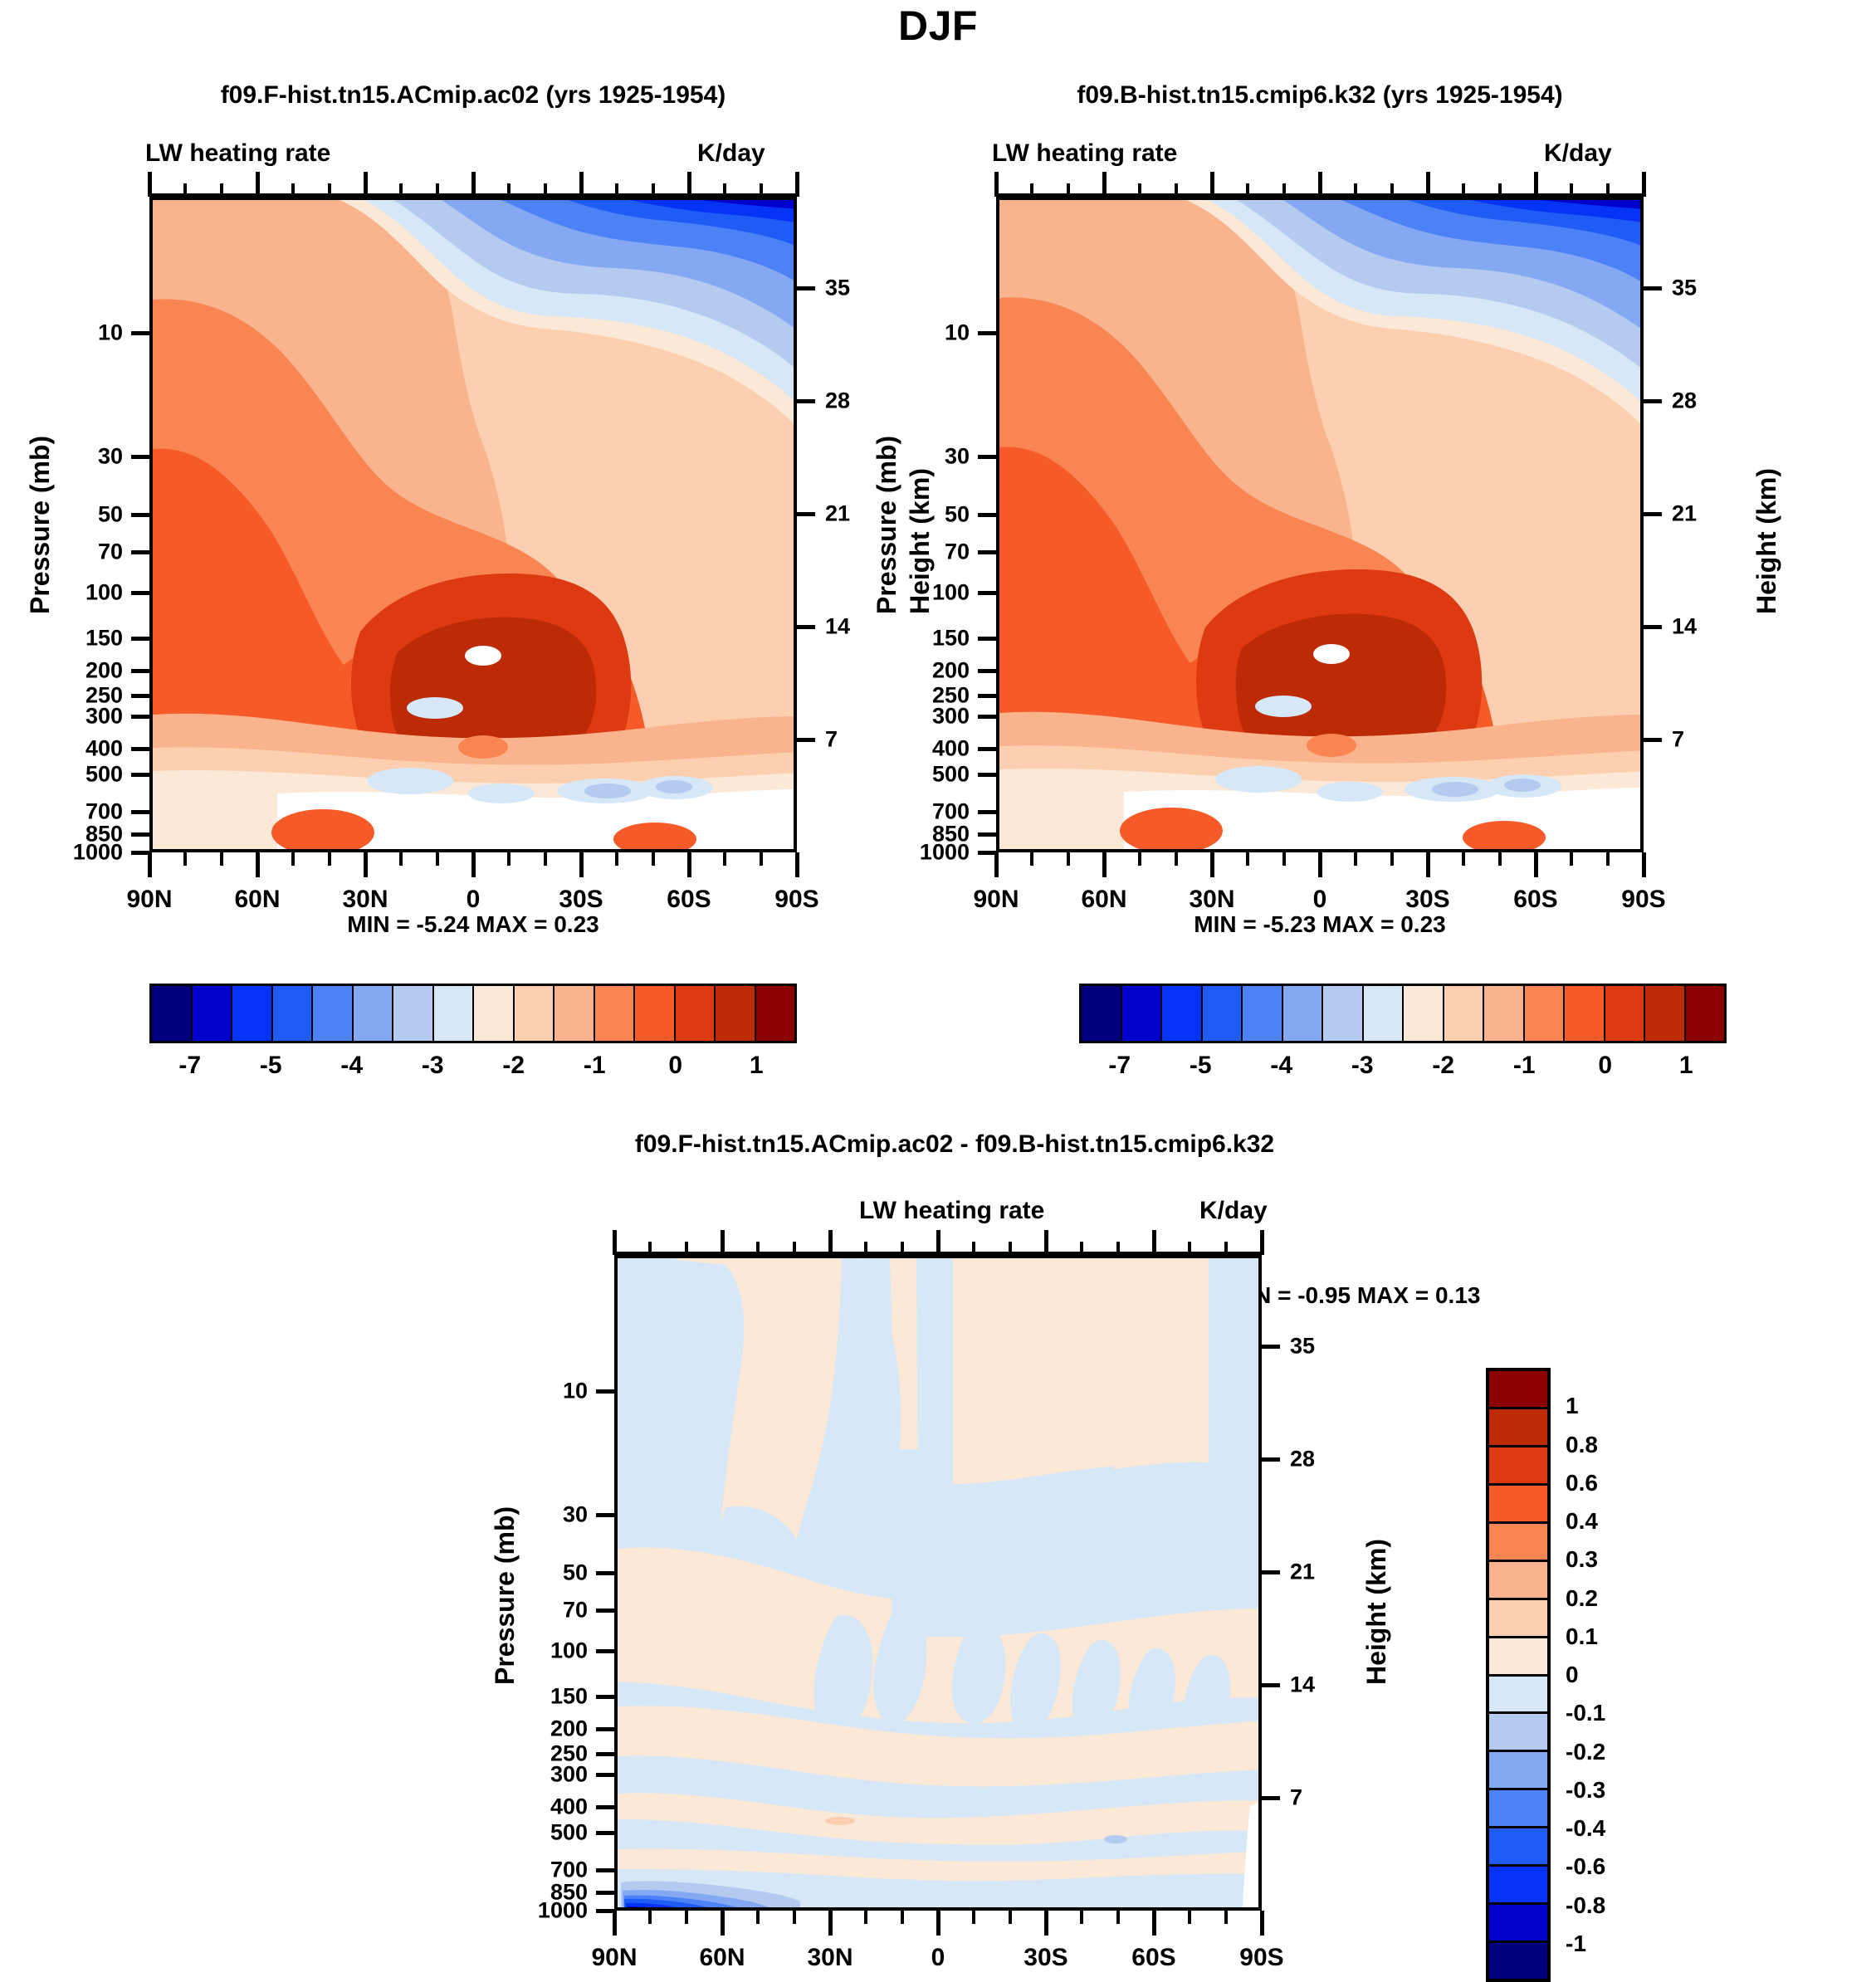 The height and width of the screenshot is (1982, 1876). I want to click on colorbar-tick-label: -0.8, so click(1586, 1905).